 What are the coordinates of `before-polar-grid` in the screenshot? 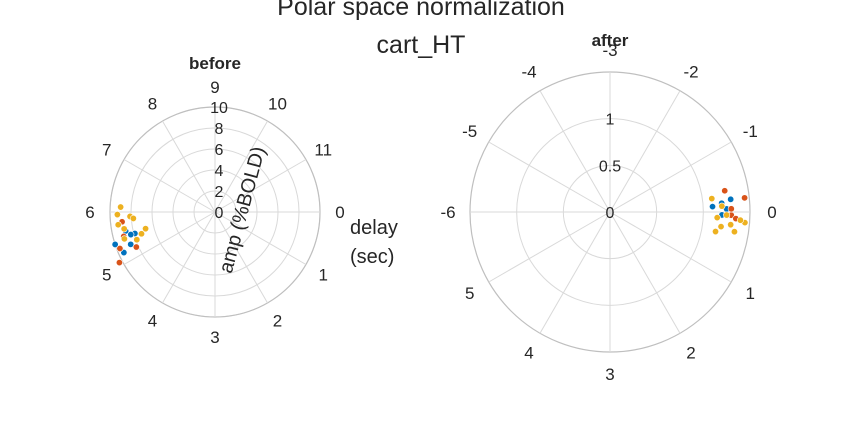 It's located at (215, 212).